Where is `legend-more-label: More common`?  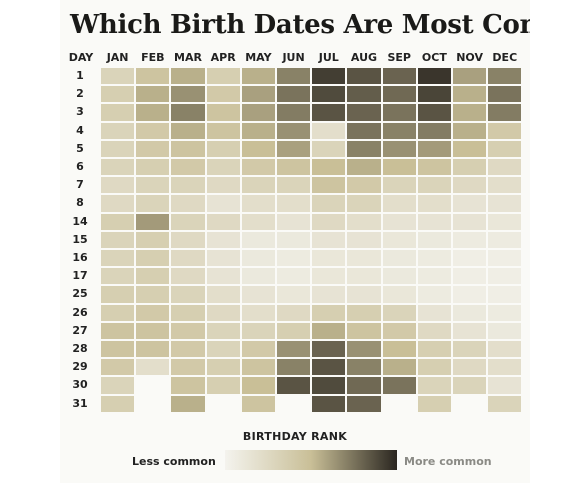
legend-more-label: More common is located at coordinates (448, 461).